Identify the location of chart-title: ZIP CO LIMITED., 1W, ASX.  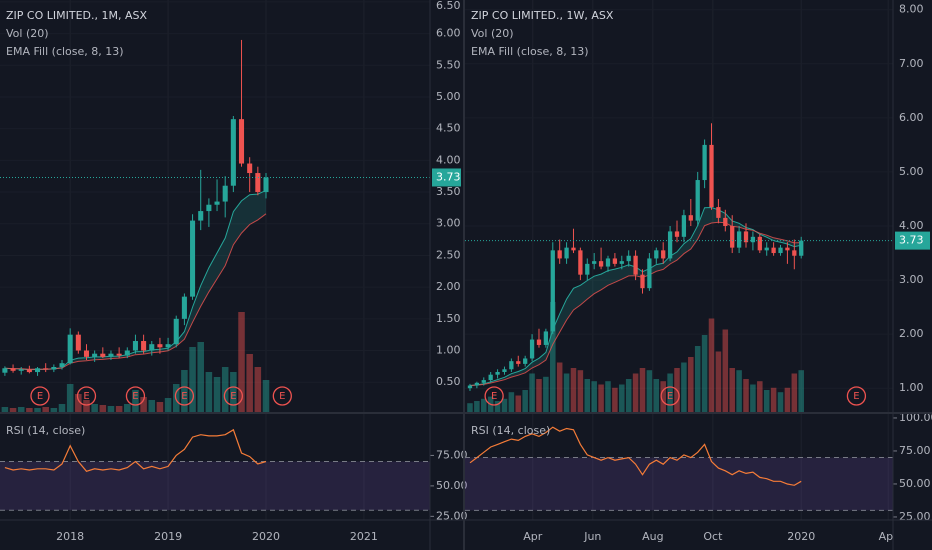
(542, 15).